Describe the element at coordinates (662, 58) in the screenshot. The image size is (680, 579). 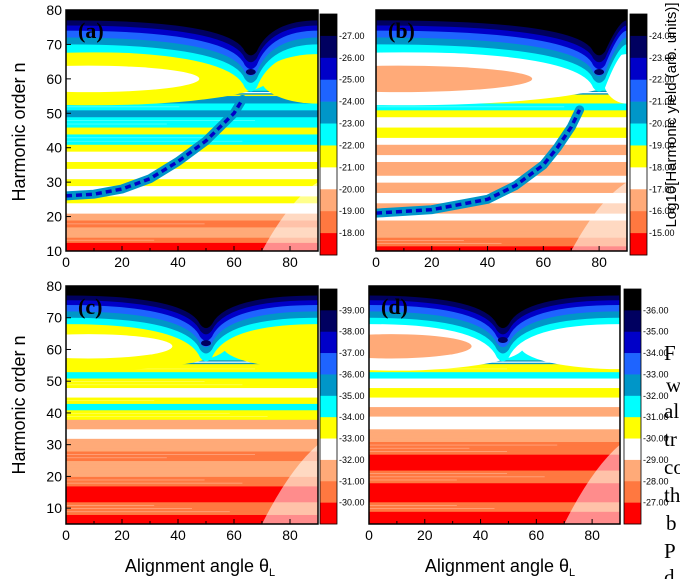
I see `colorbar-tick-label: -23.00` at that location.